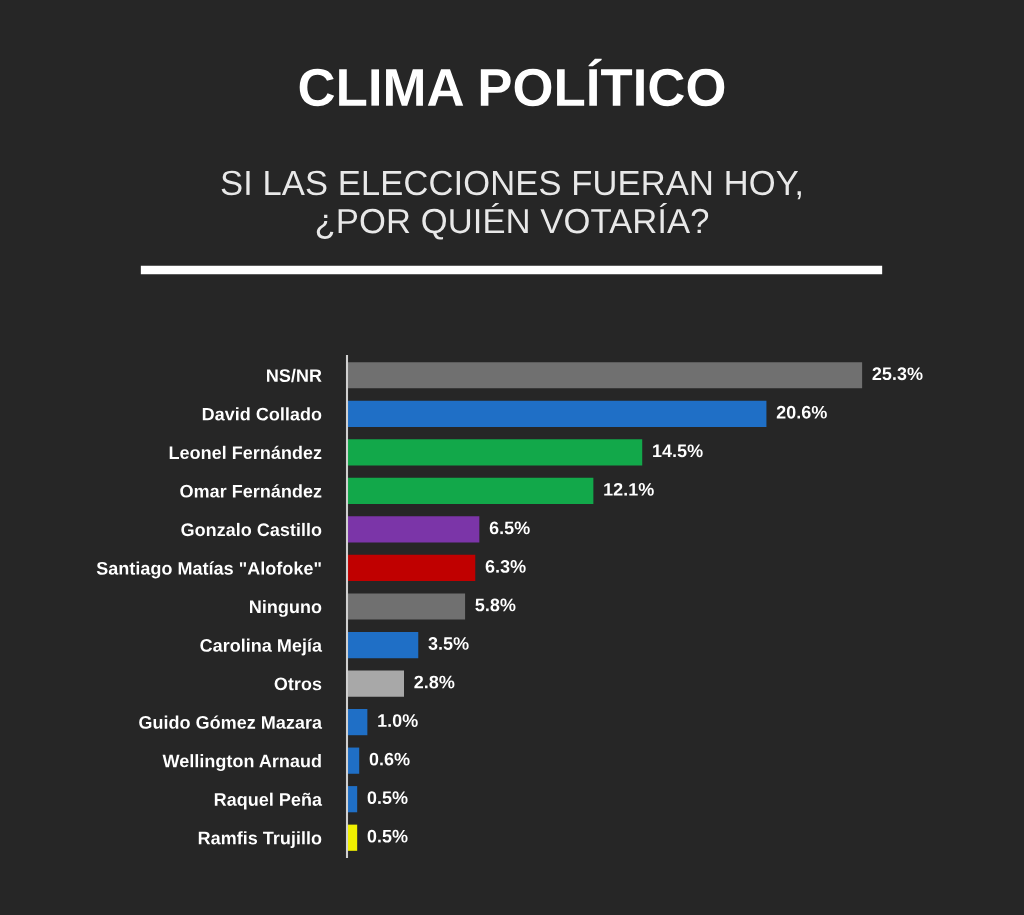 This screenshot has width=1024, height=915. What do you see at coordinates (241, 763) in the screenshot?
I see `y-tick-label: Wellington Arnaud` at bounding box center [241, 763].